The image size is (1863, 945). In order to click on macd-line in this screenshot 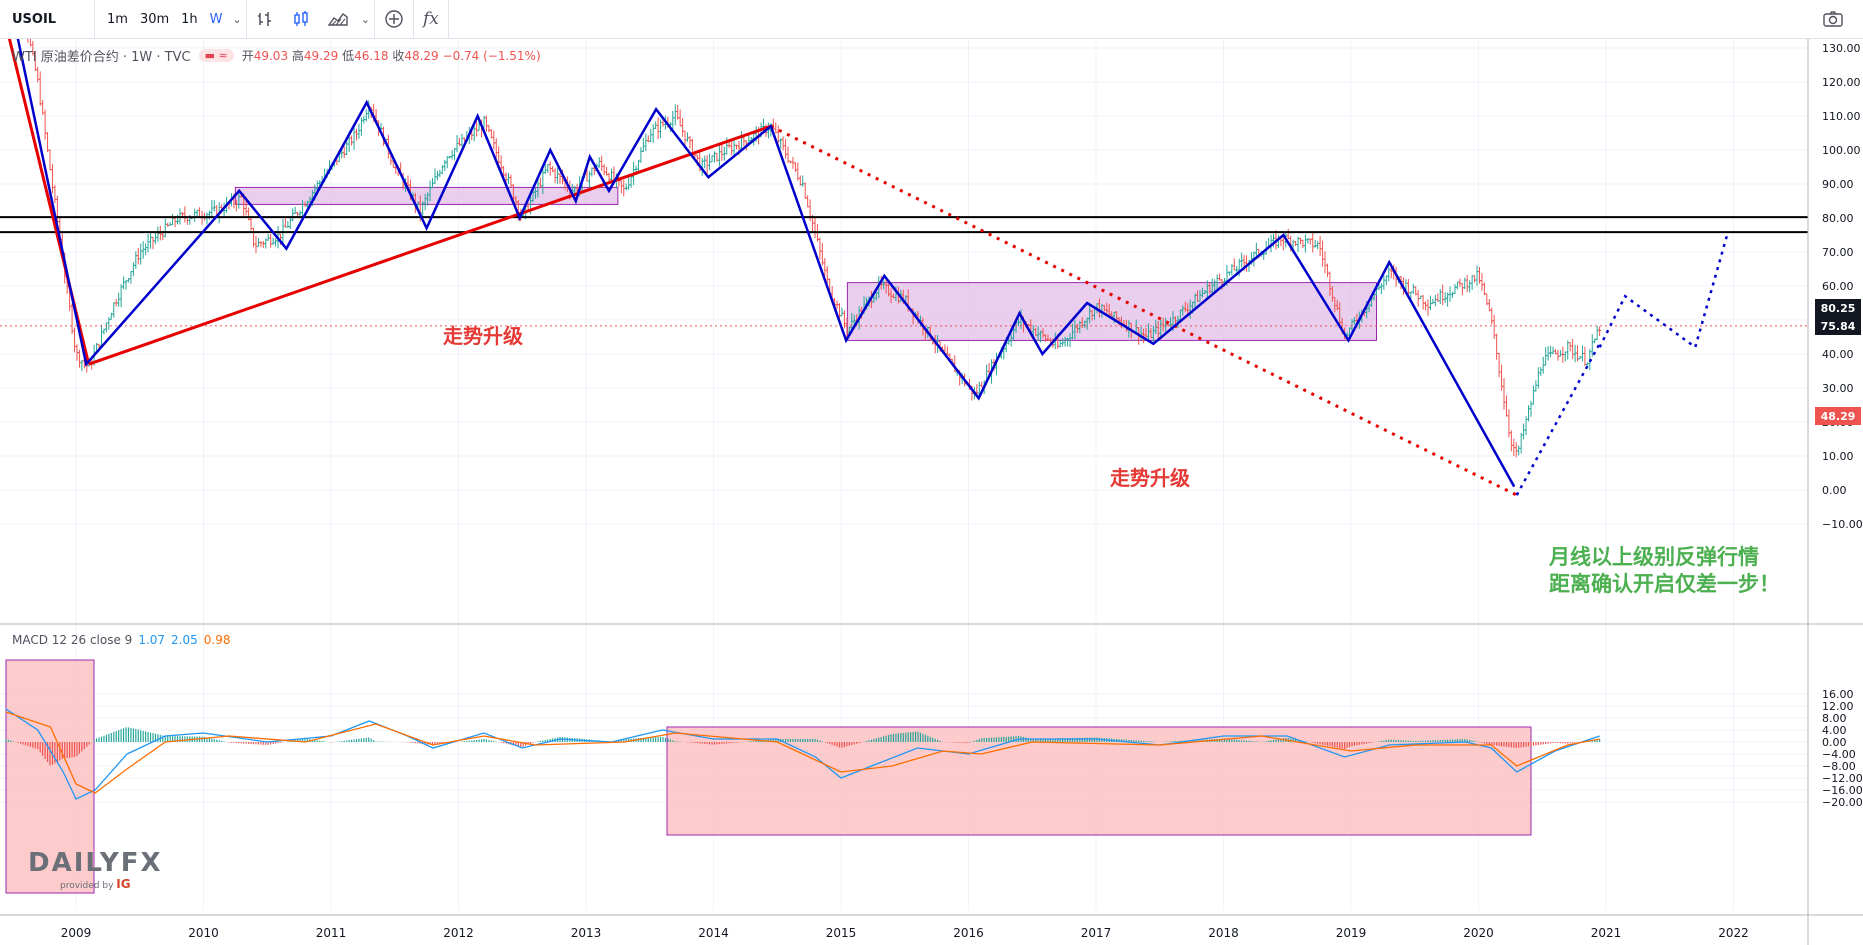, I will do `click(802, 754)`.